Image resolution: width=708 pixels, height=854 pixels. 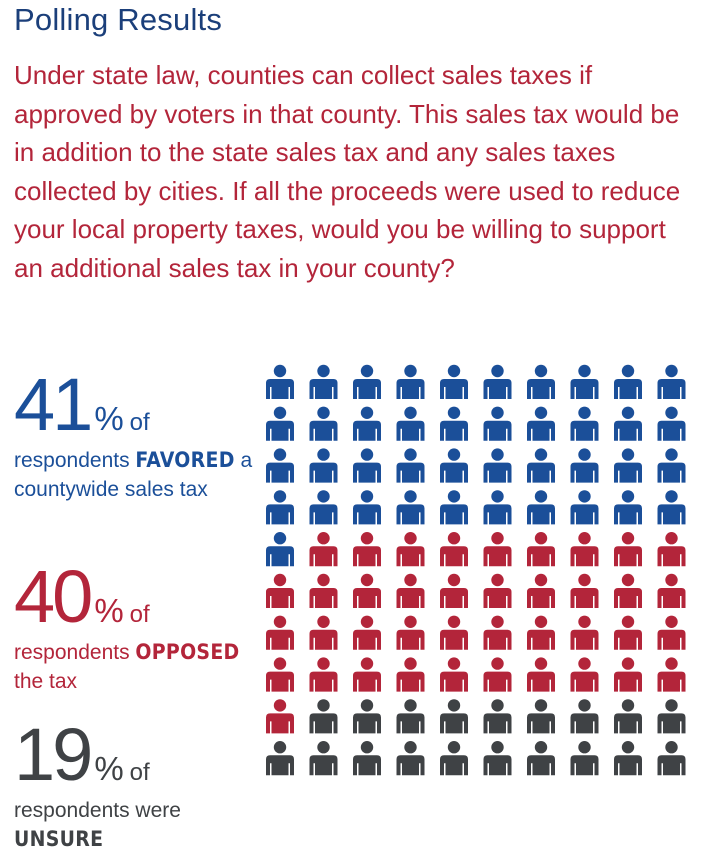 I want to click on unsure-percent-sign: %, so click(x=109, y=768).